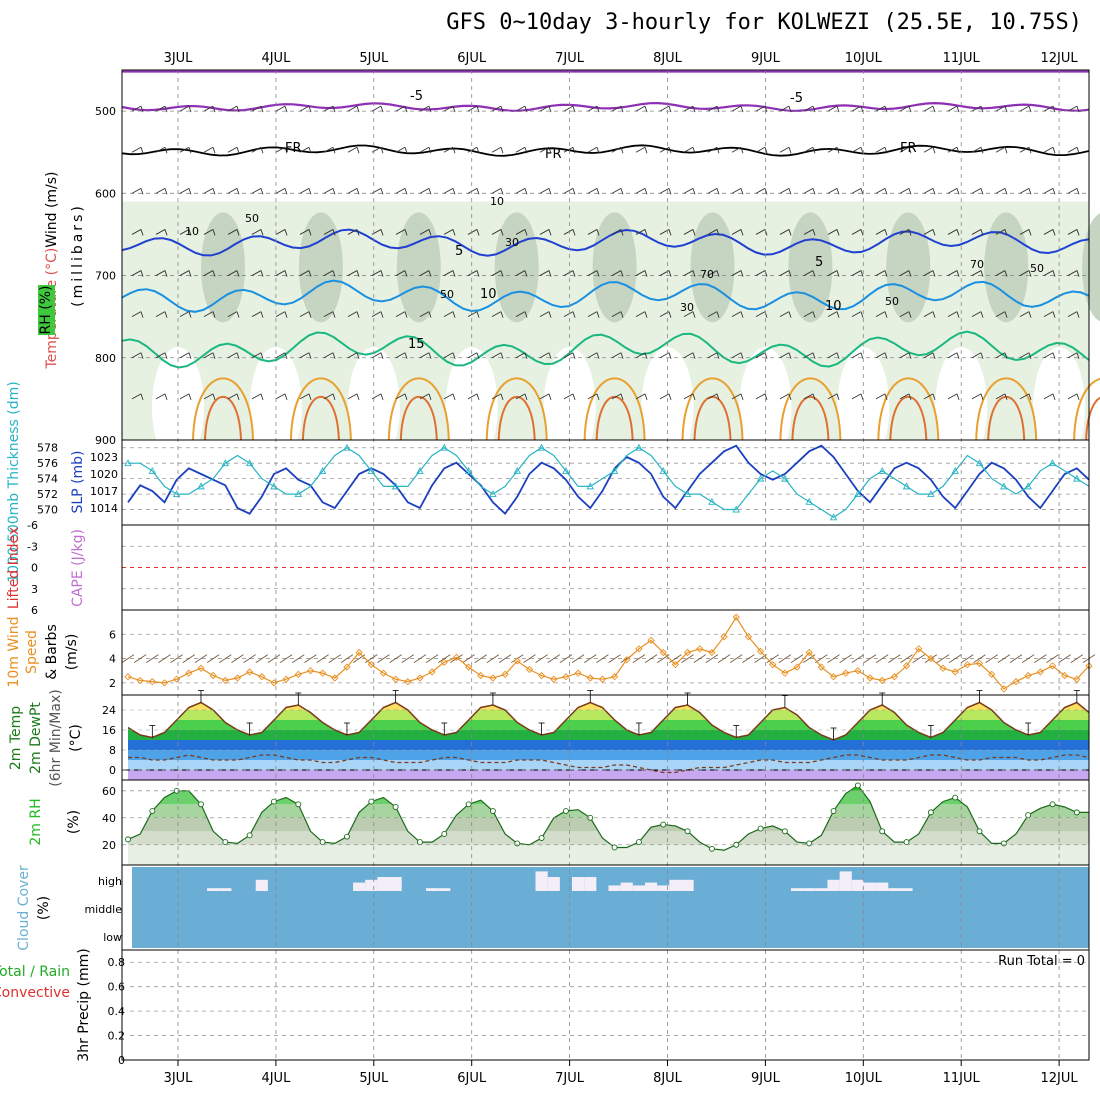 The image size is (1100, 1100). Describe the element at coordinates (605, 349) in the screenshot. I see `isotherm-line` at that location.